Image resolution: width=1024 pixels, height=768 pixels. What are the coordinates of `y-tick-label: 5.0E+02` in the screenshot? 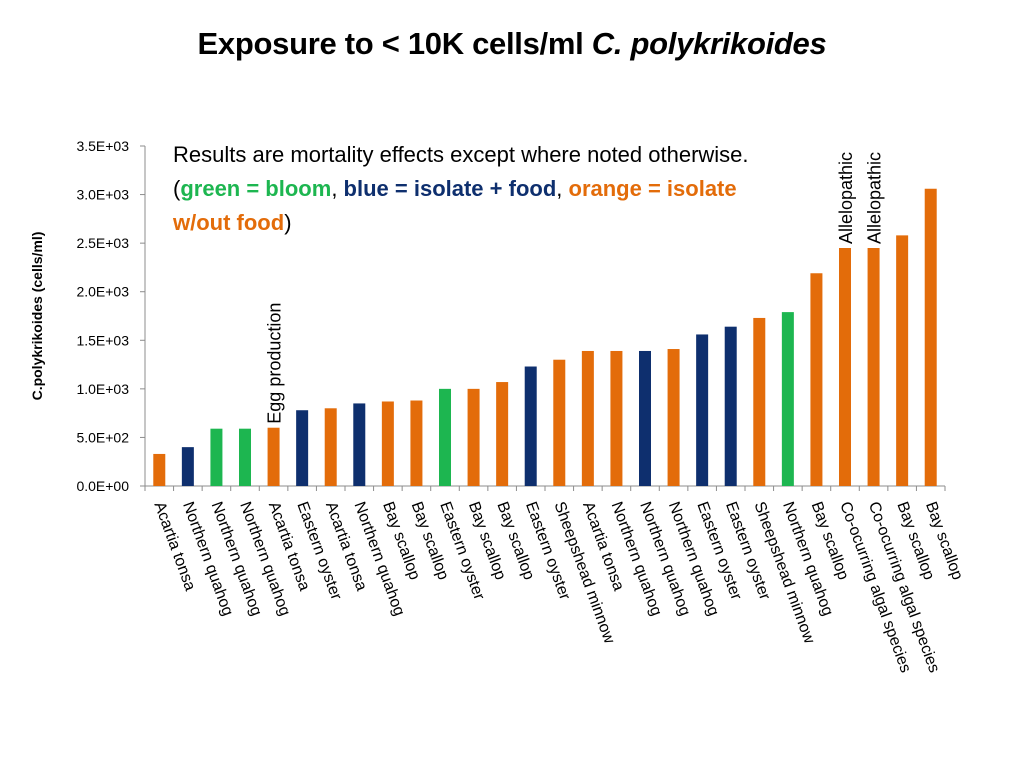 It's located at (102, 437).